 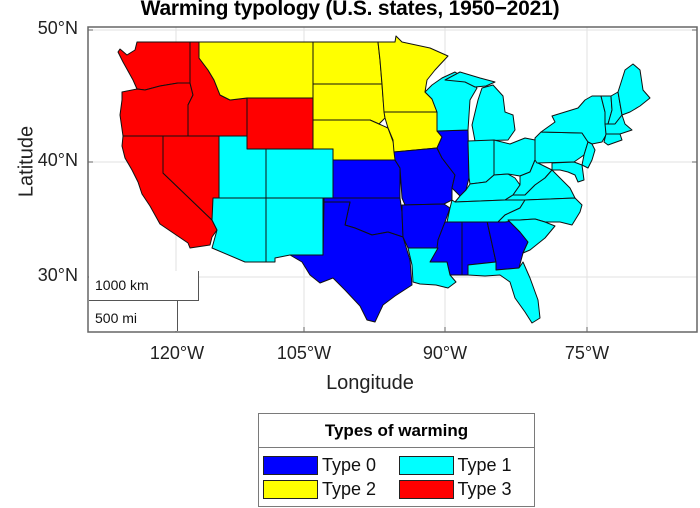 I want to click on legend-item-type3: Type 3, so click(x=466, y=489).